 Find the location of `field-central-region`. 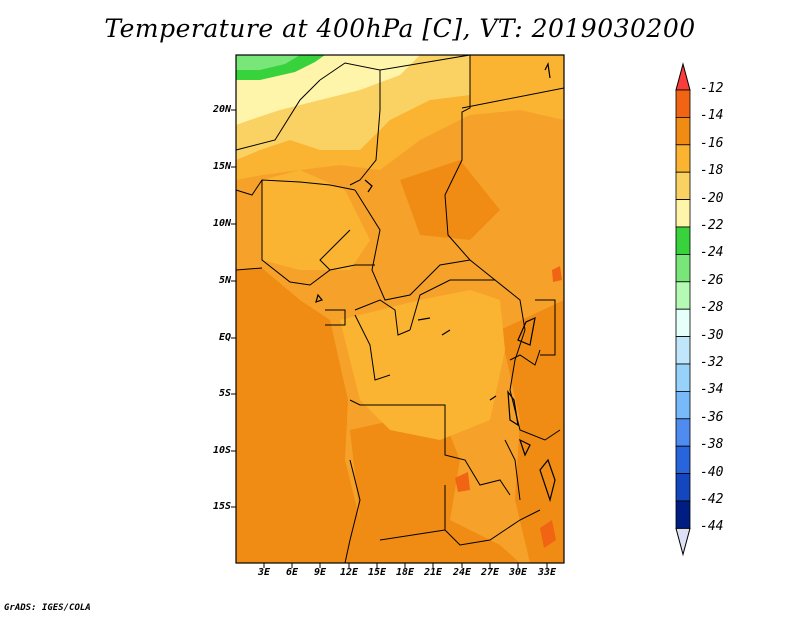

field-central-region is located at coordinates (450, 200).